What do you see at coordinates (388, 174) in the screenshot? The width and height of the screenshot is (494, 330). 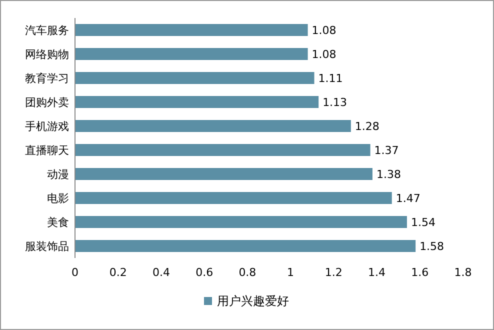 I see `data-label: 1.38` at bounding box center [388, 174].